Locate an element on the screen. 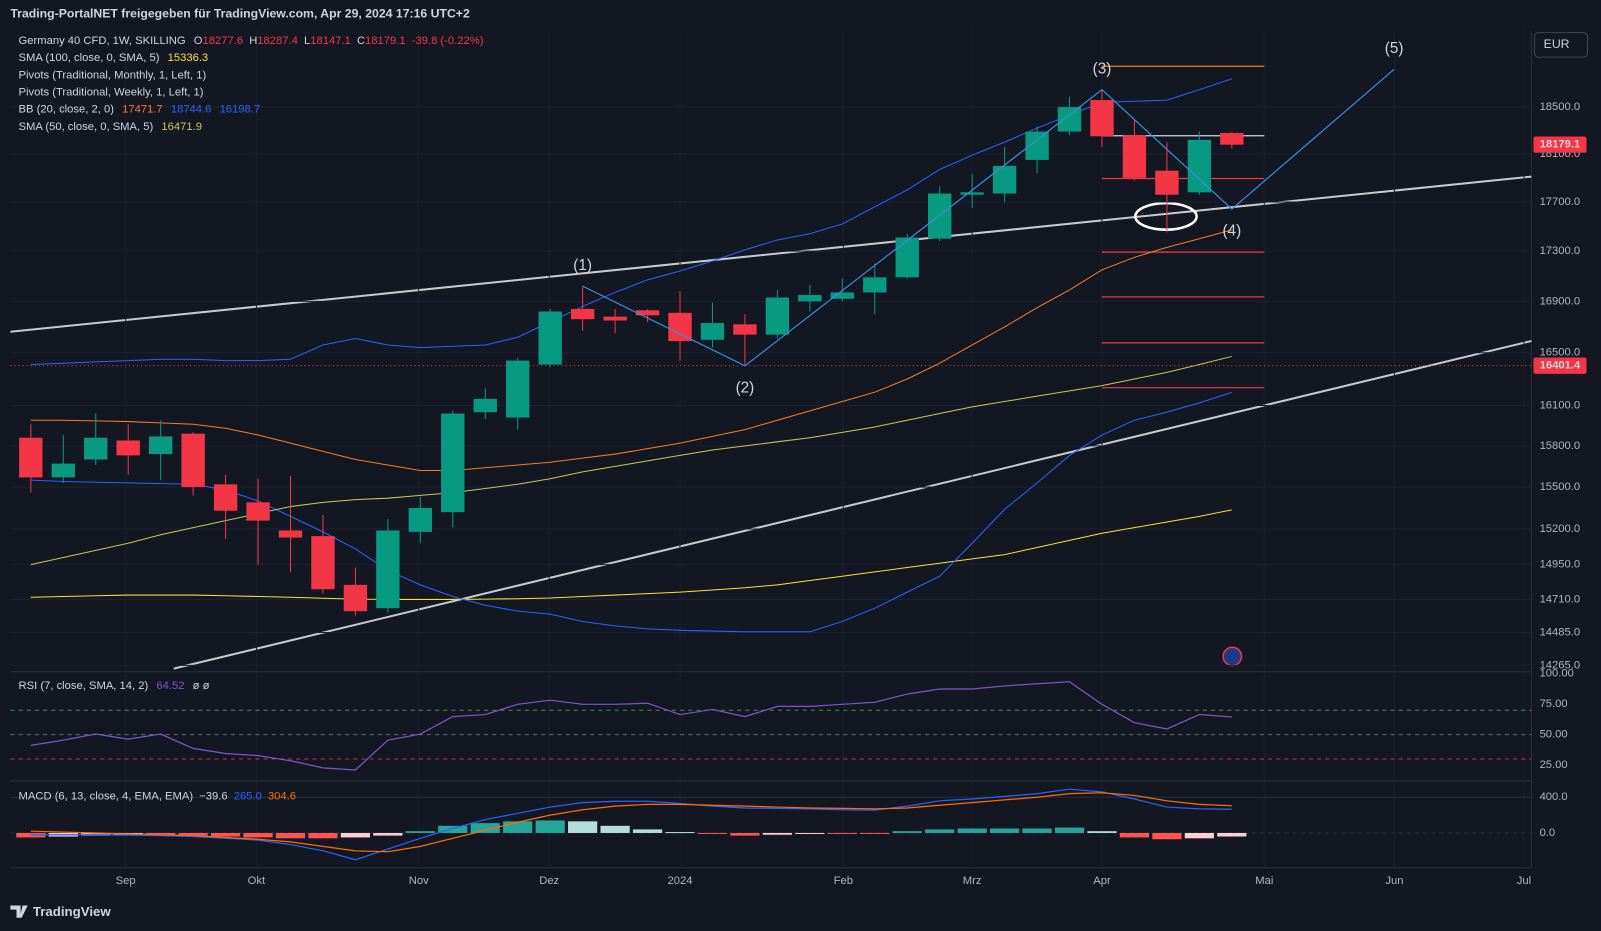  logo: TradingView is located at coordinates (60, 911).